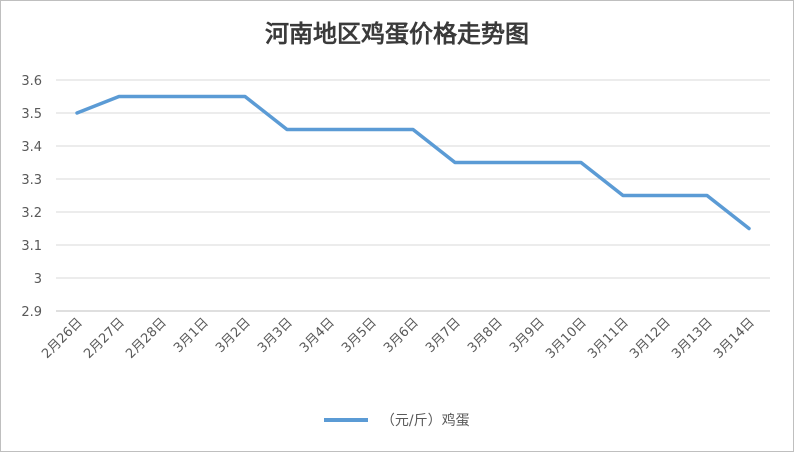 The image size is (794, 452). I want to click on x-tick-label: 3月13日, so click(692, 338).